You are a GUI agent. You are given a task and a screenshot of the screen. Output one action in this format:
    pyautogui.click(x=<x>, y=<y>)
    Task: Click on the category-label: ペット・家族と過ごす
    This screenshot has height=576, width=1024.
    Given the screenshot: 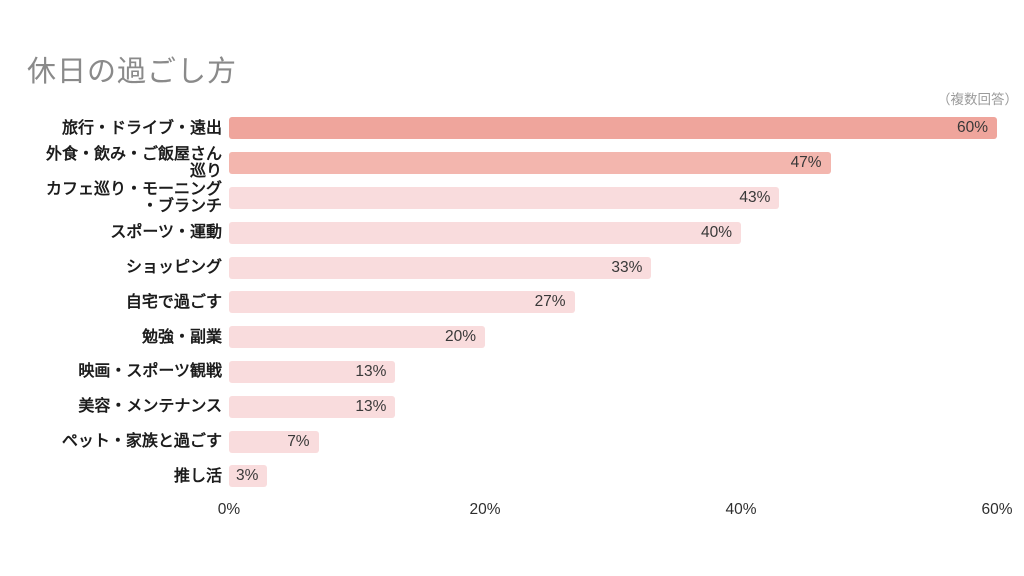 What is the action you would take?
    pyautogui.click(x=141, y=441)
    